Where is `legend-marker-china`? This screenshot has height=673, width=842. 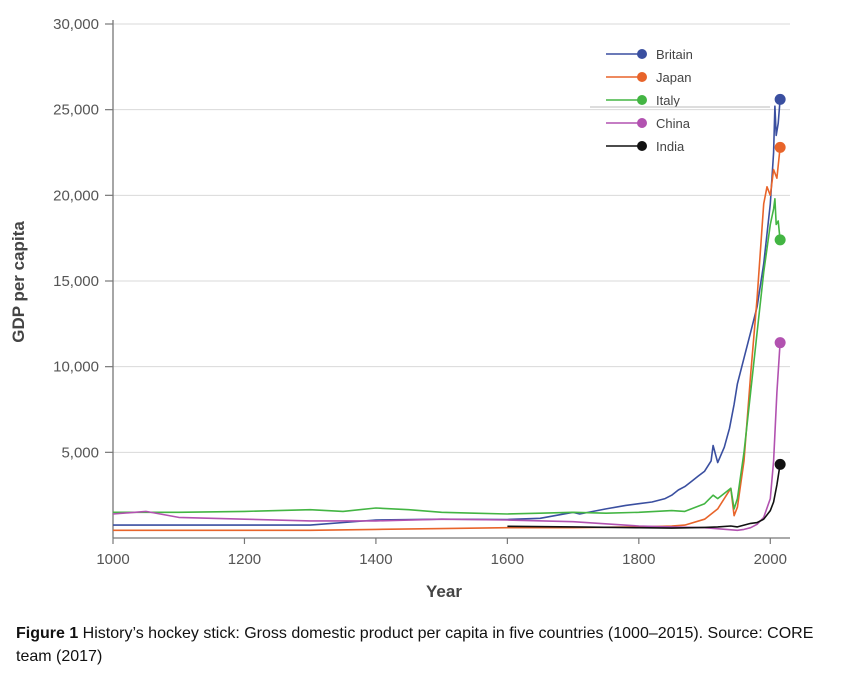
legend-marker-china is located at coordinates (642, 123).